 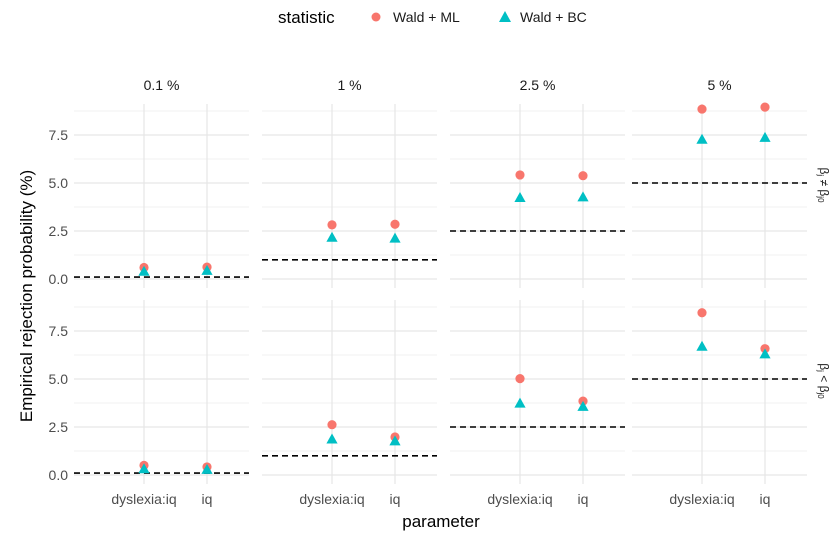 I want to click on legend-marker-wald-ml, so click(x=376, y=17).